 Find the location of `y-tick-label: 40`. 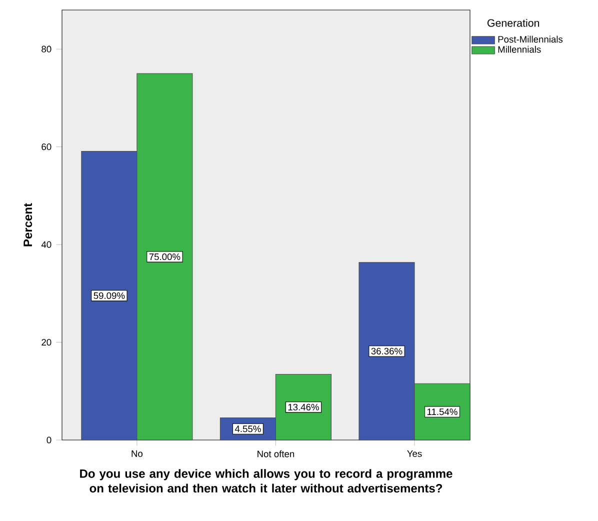

y-tick-label: 40 is located at coordinates (46, 244).